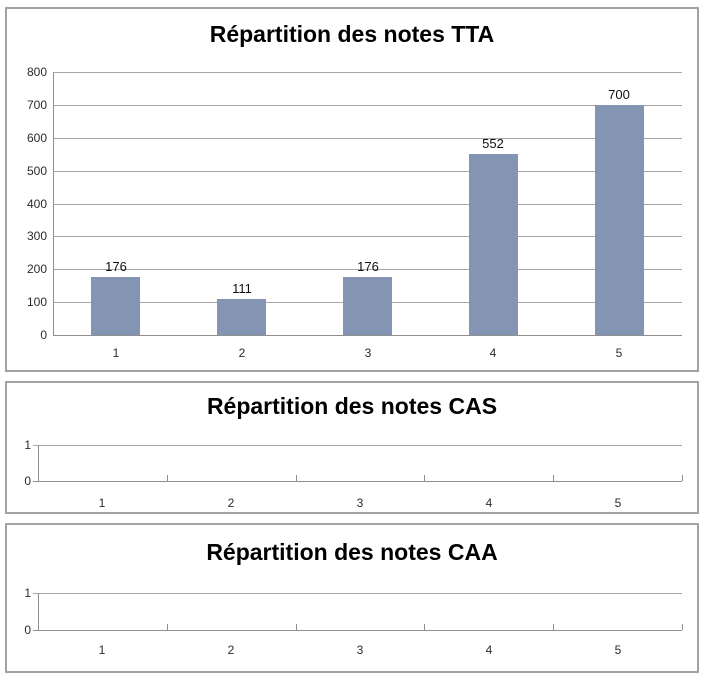 Image resolution: width=706 pixels, height=677 pixels. Describe the element at coordinates (36, 105) in the screenshot. I see `y-tick-label: 700` at that location.